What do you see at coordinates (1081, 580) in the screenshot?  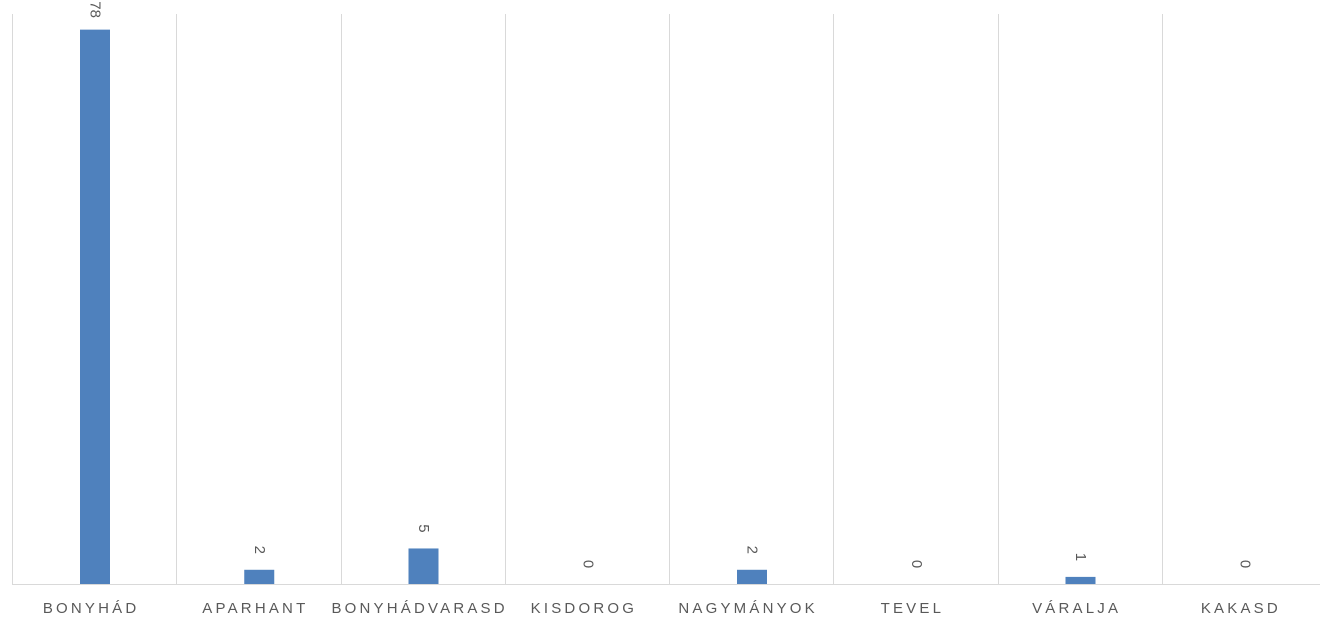 I see `bar-váralja` at bounding box center [1081, 580].